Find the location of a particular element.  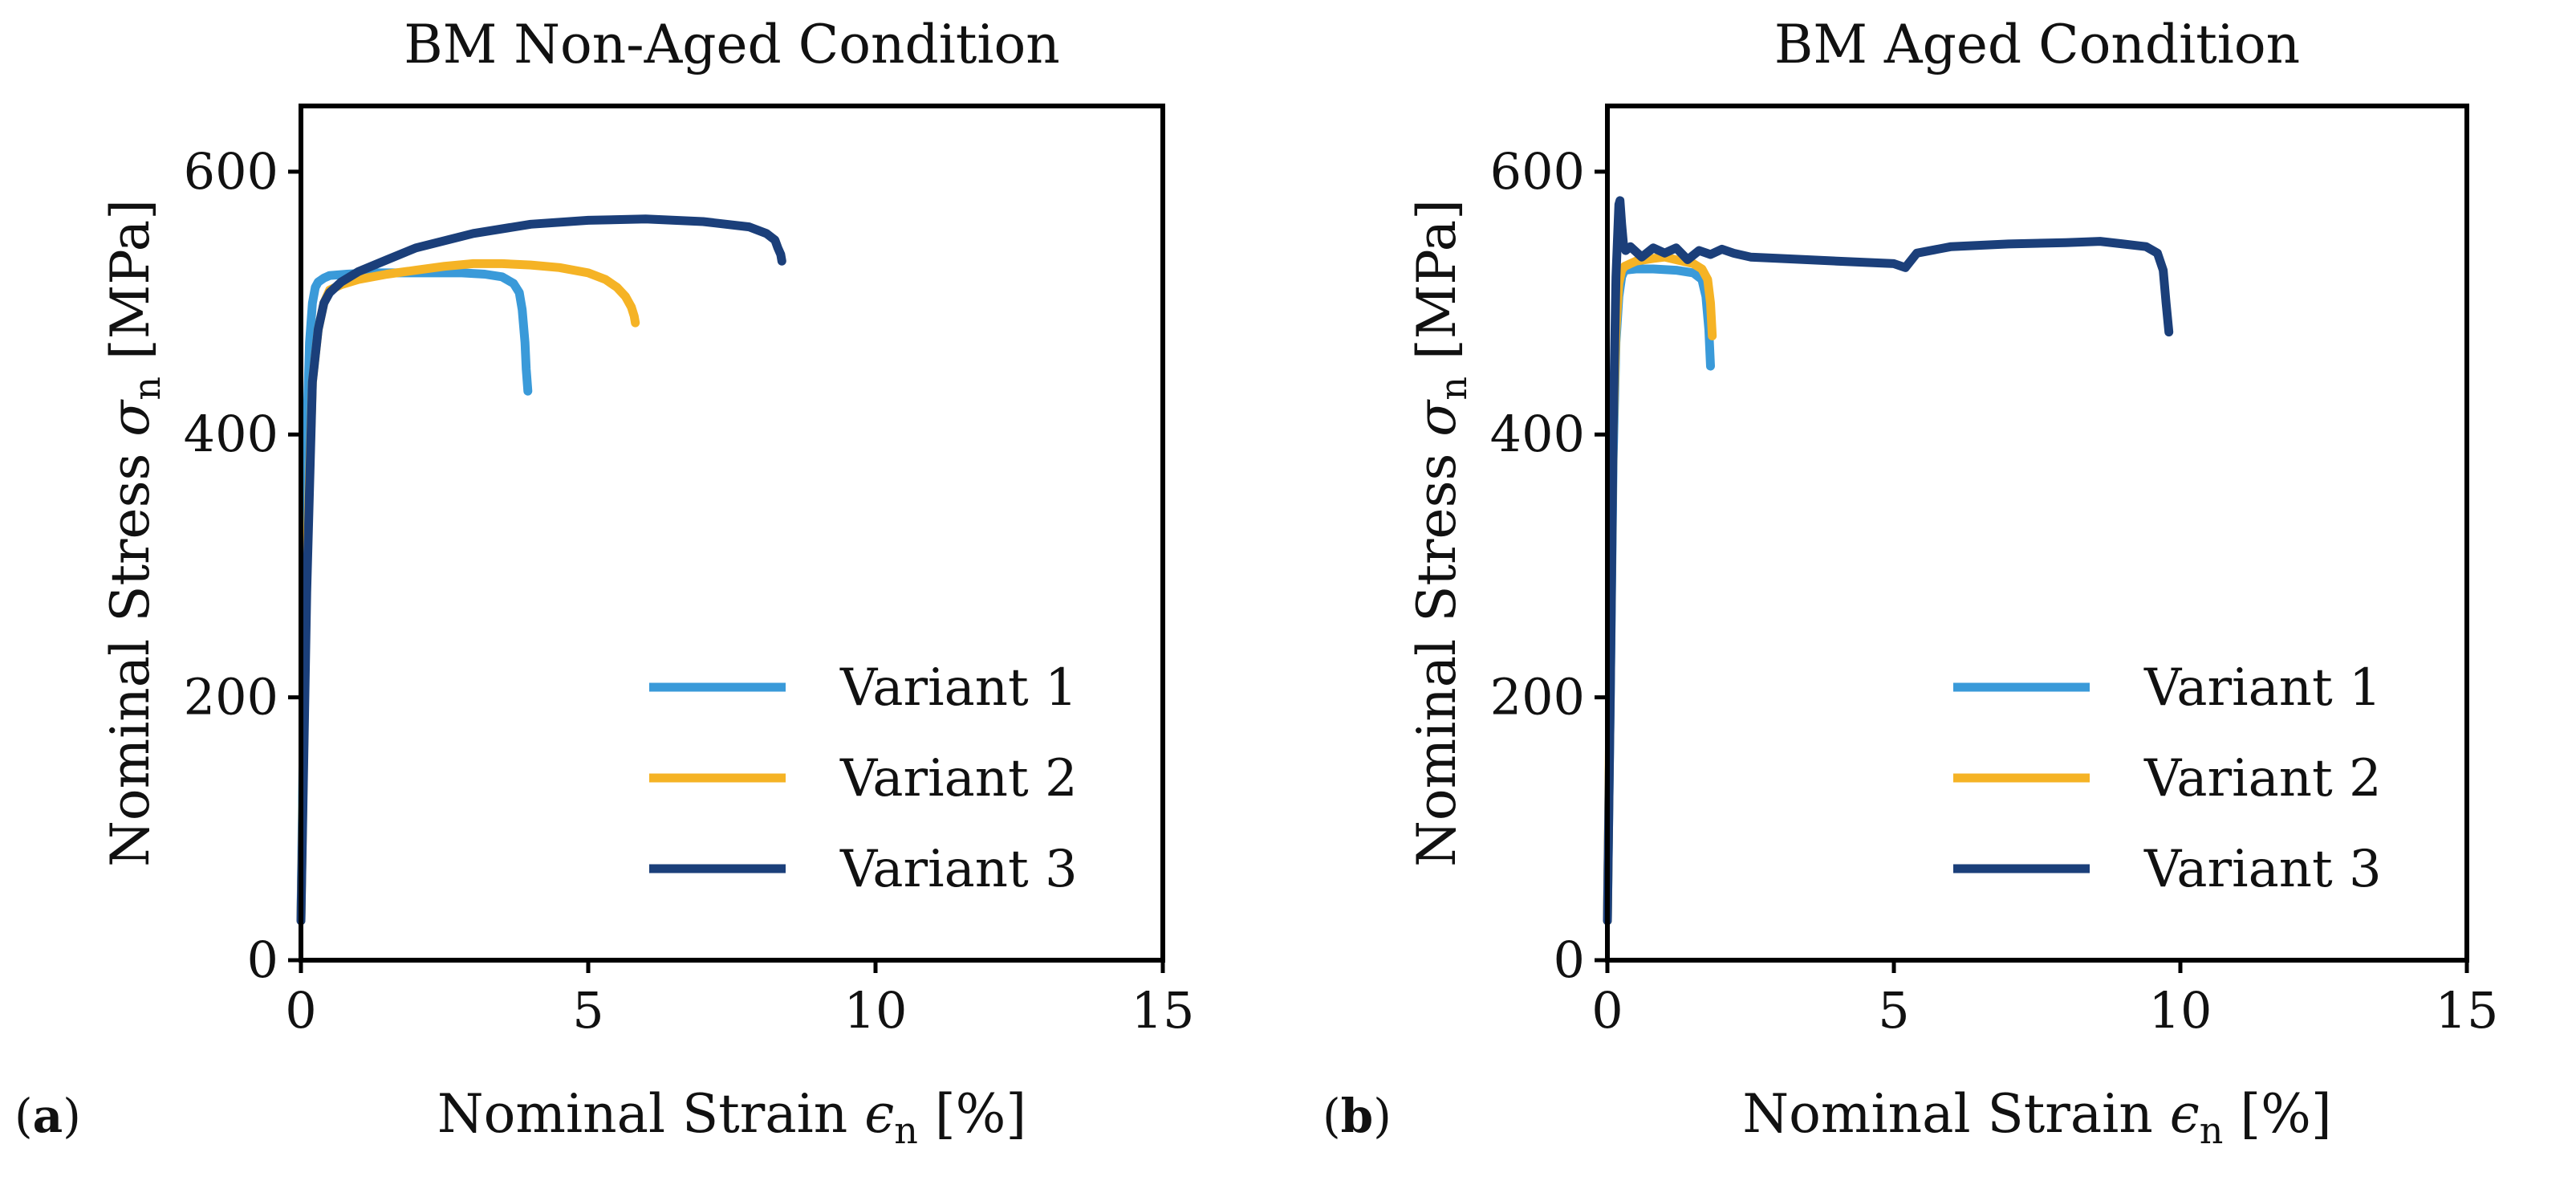

panel-label: (b) is located at coordinates (1357, 1116).